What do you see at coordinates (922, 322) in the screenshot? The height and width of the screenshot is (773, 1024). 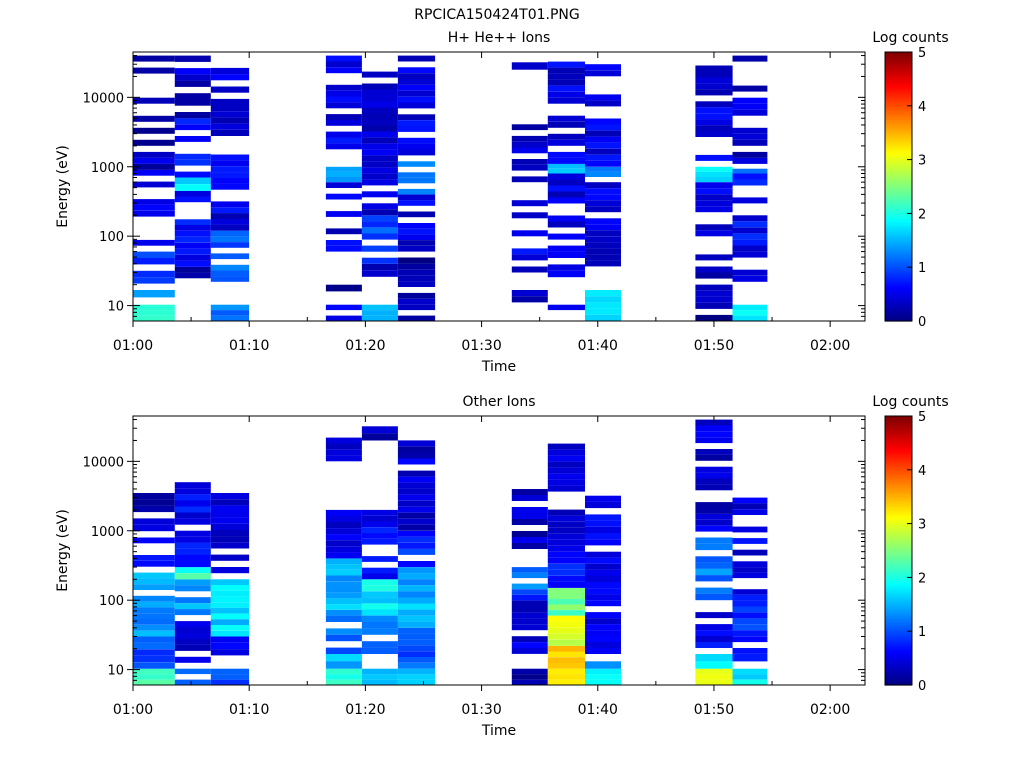 I see `colorbar-tick-label: 0` at bounding box center [922, 322].